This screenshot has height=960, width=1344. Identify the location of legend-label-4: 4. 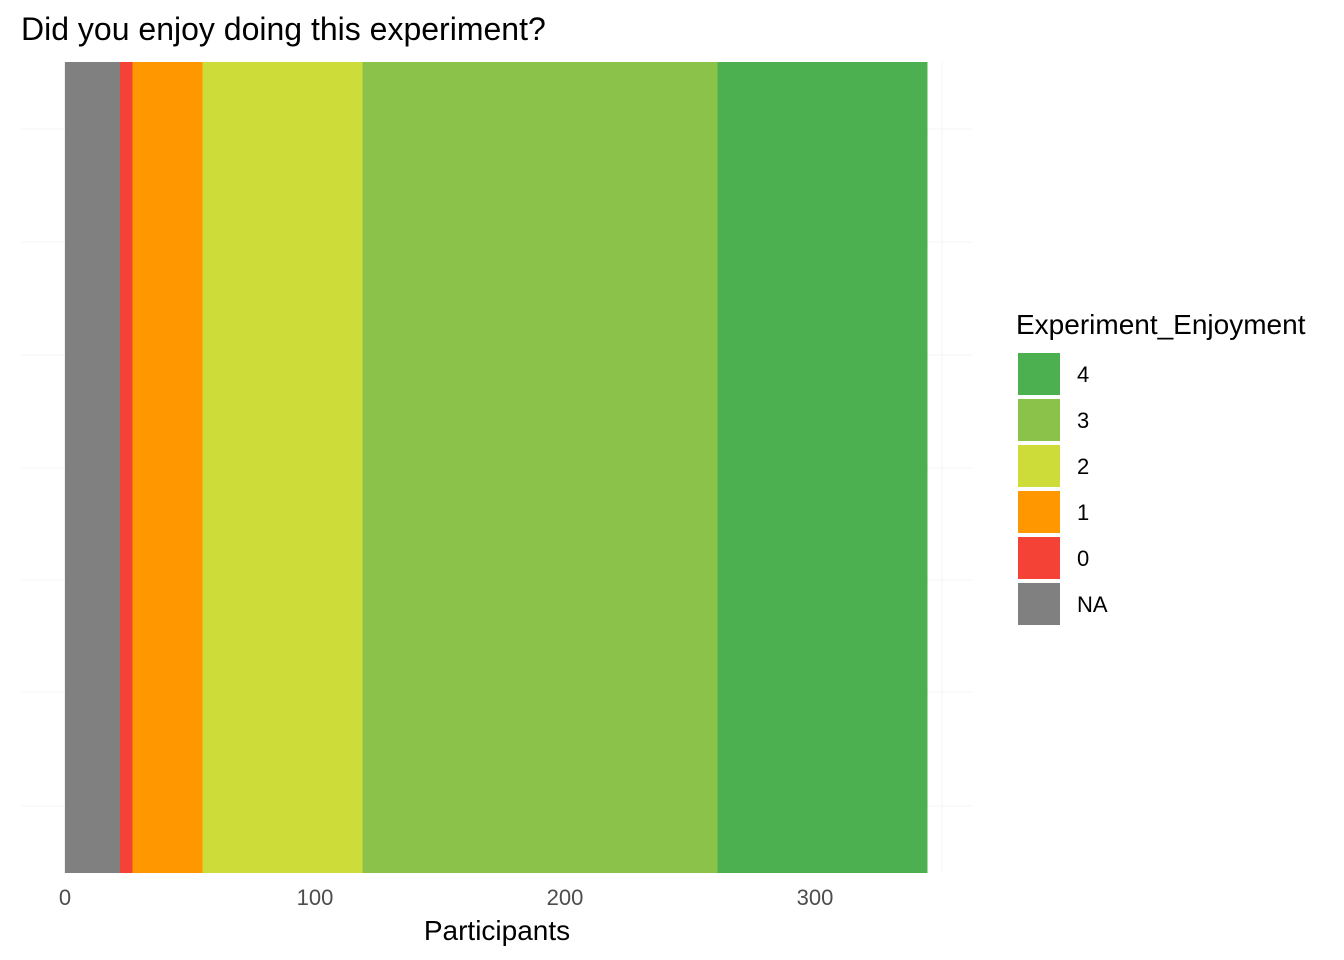
(1083, 374).